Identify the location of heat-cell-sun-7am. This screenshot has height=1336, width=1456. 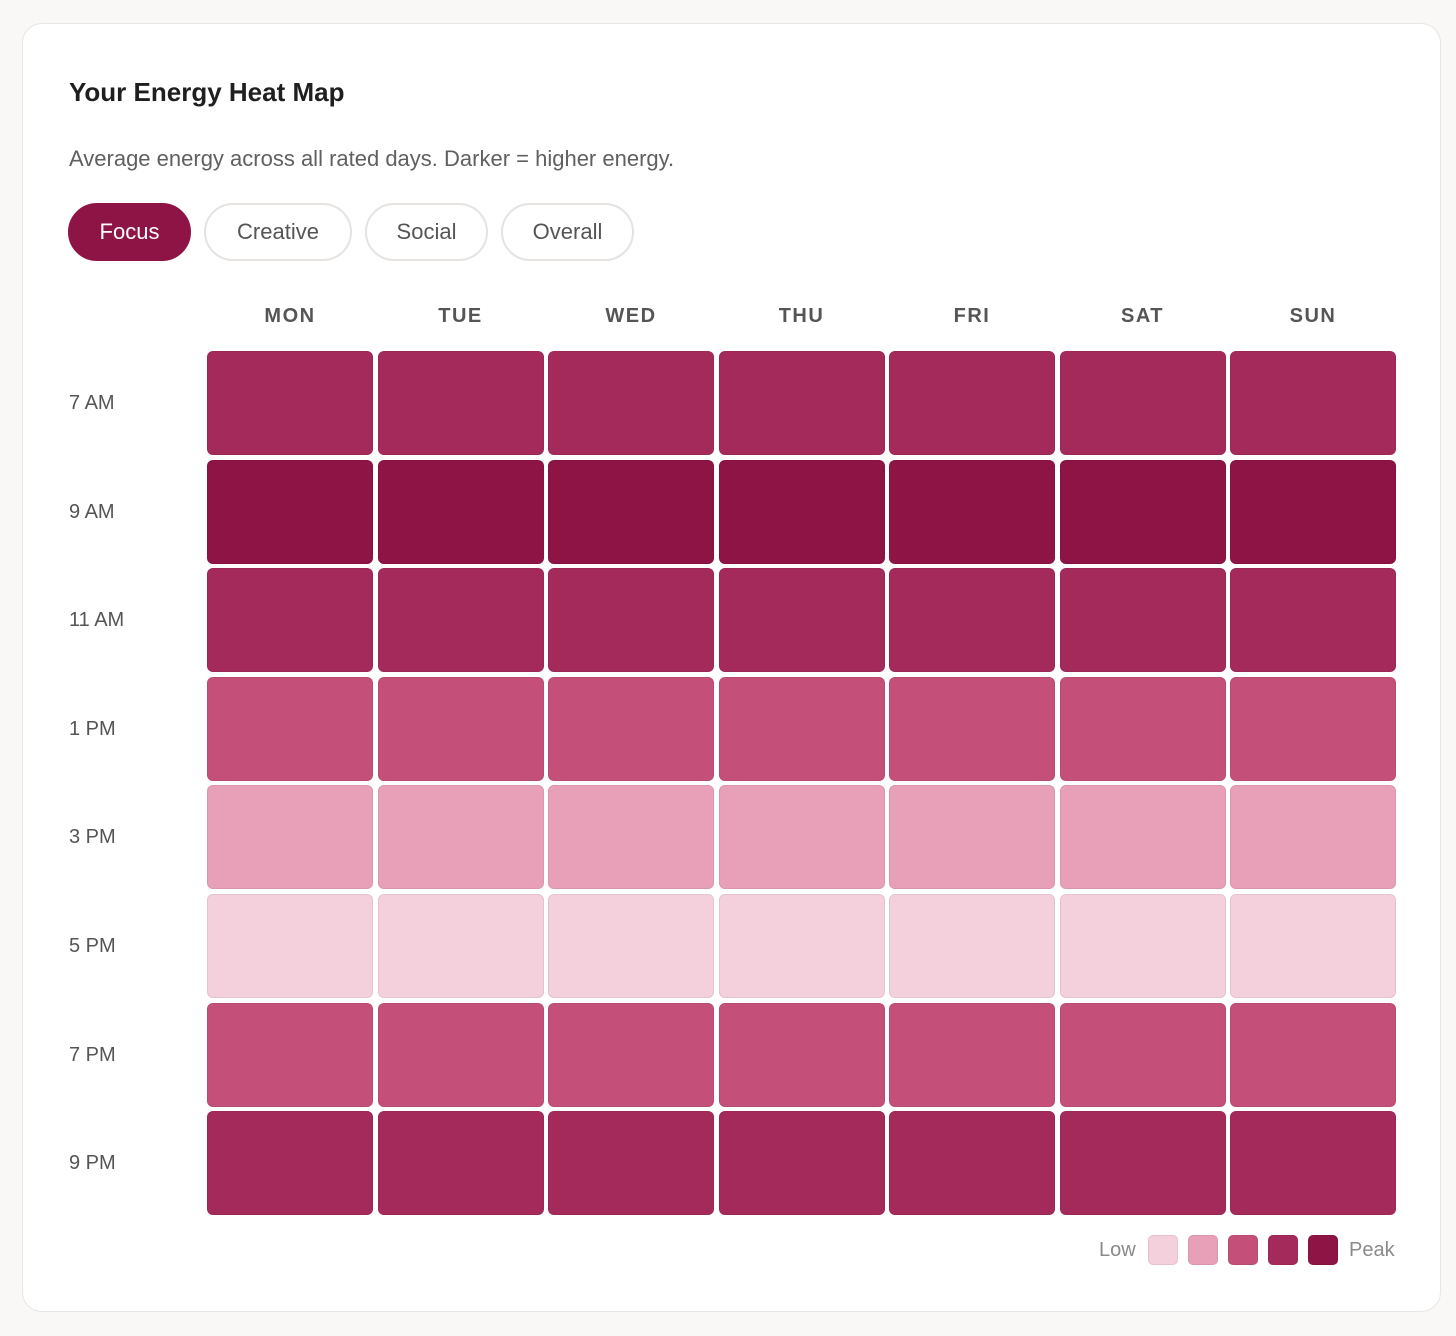
(1313, 403).